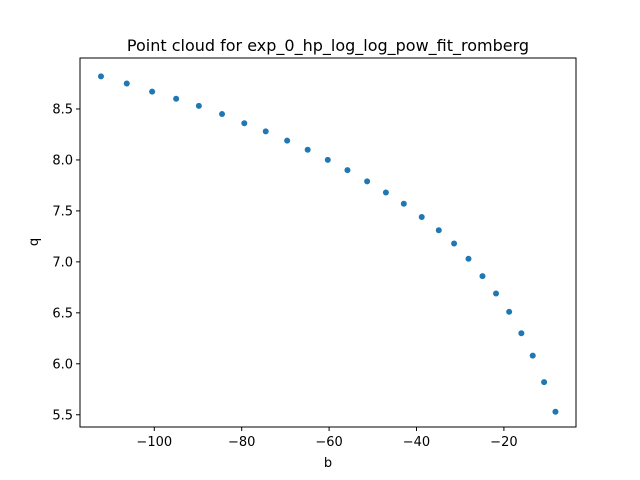  I want to click on x-tick-label: −40, so click(416, 442).